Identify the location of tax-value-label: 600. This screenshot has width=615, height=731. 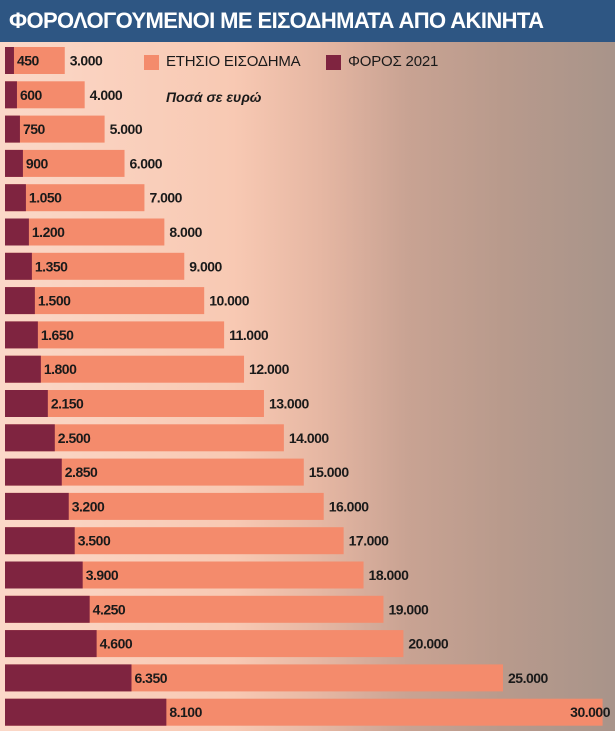
(31, 95).